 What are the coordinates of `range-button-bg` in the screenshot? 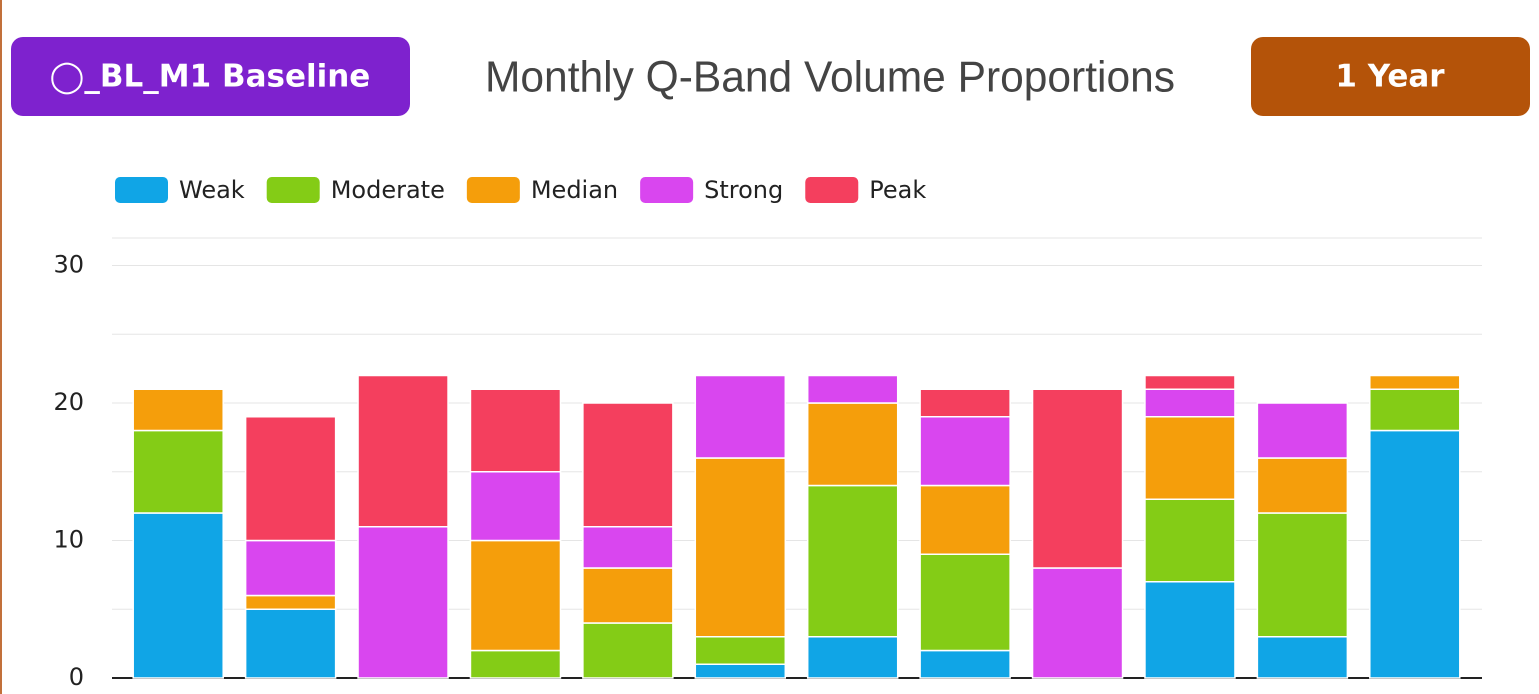 It's located at (1390, 76).